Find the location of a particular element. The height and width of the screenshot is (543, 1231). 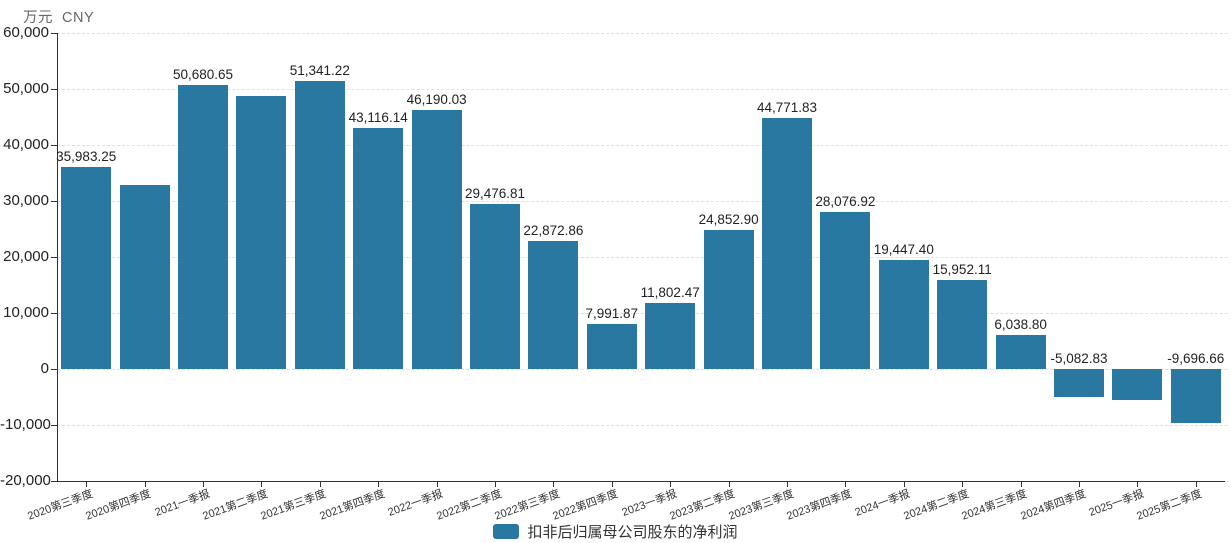

bar-value-label: 44,771.83 is located at coordinates (787, 108).